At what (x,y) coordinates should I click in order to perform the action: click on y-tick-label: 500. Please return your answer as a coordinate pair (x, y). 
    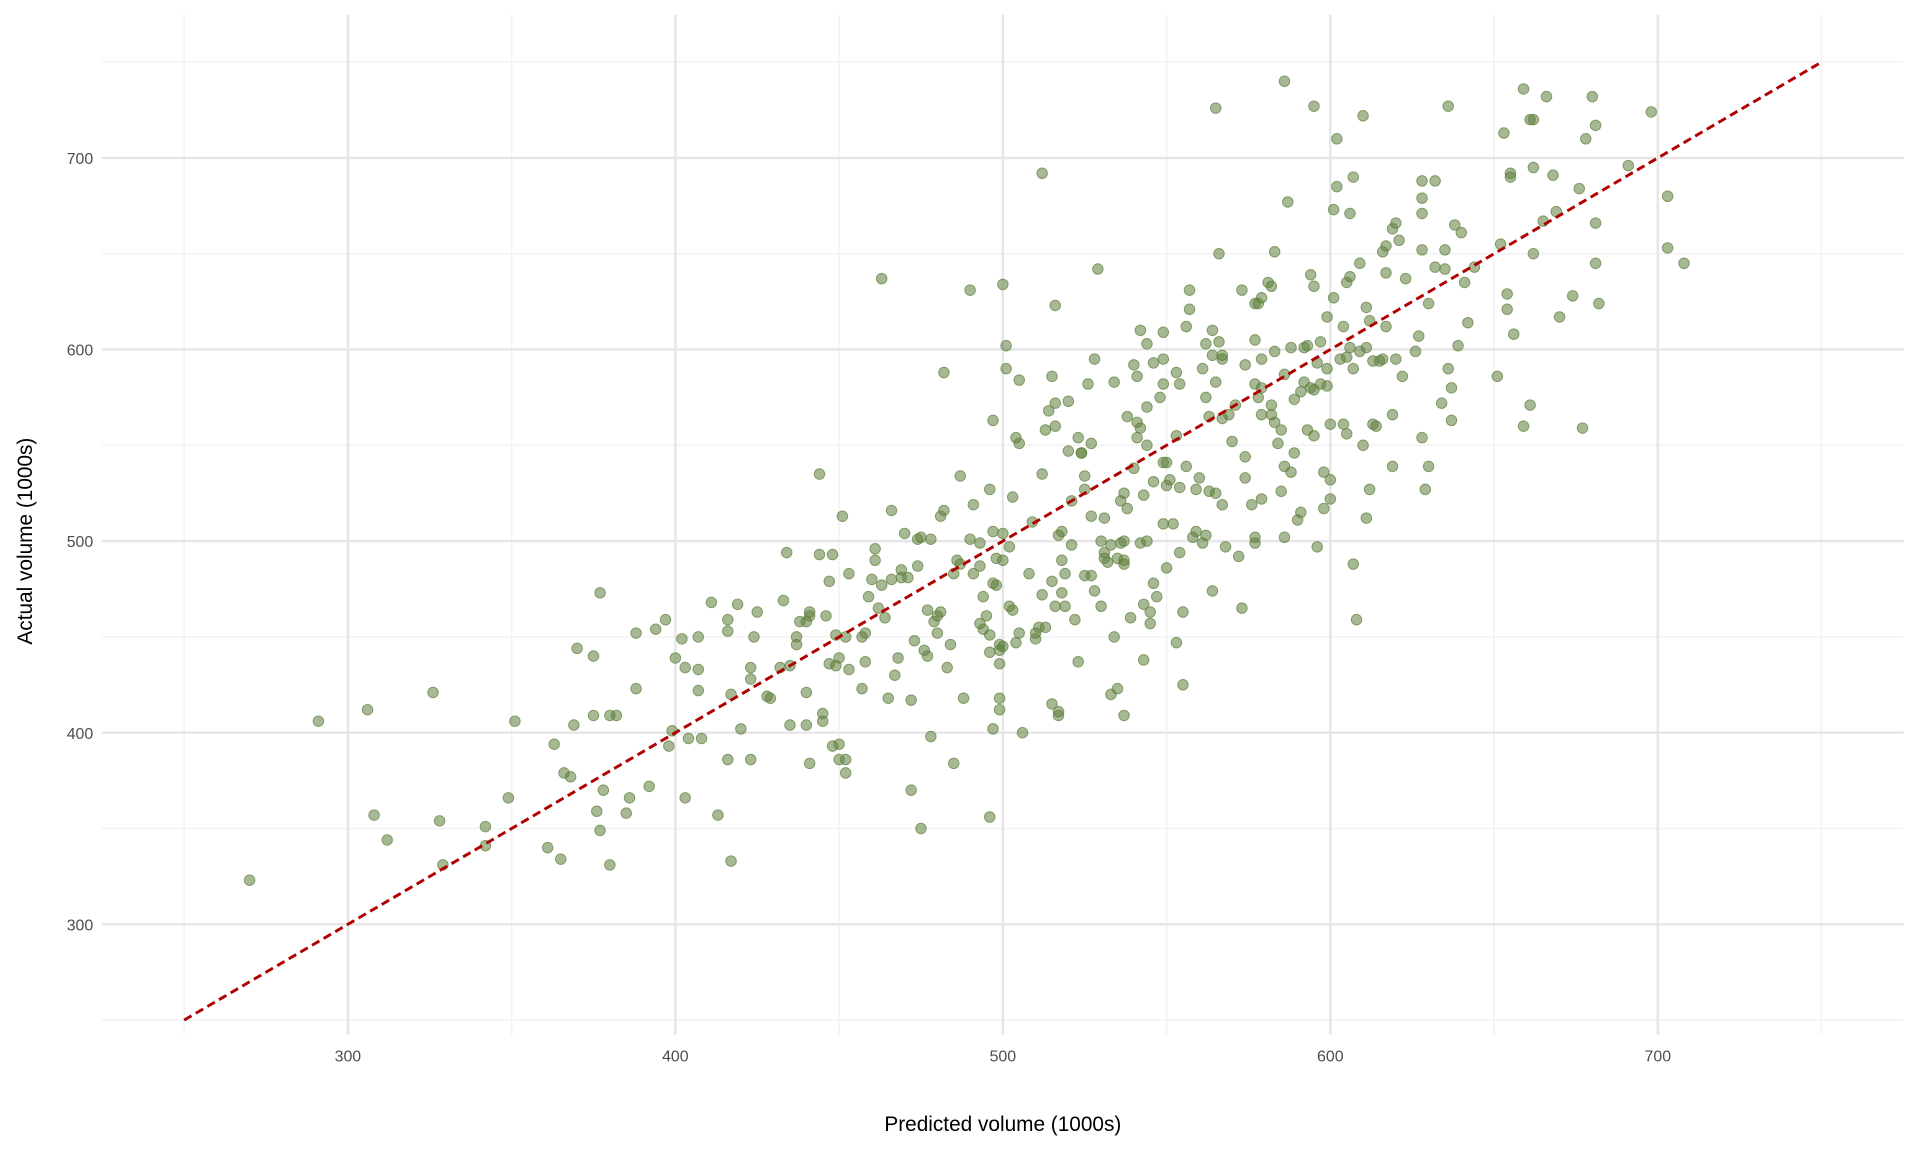
    Looking at the image, I should click on (80, 542).